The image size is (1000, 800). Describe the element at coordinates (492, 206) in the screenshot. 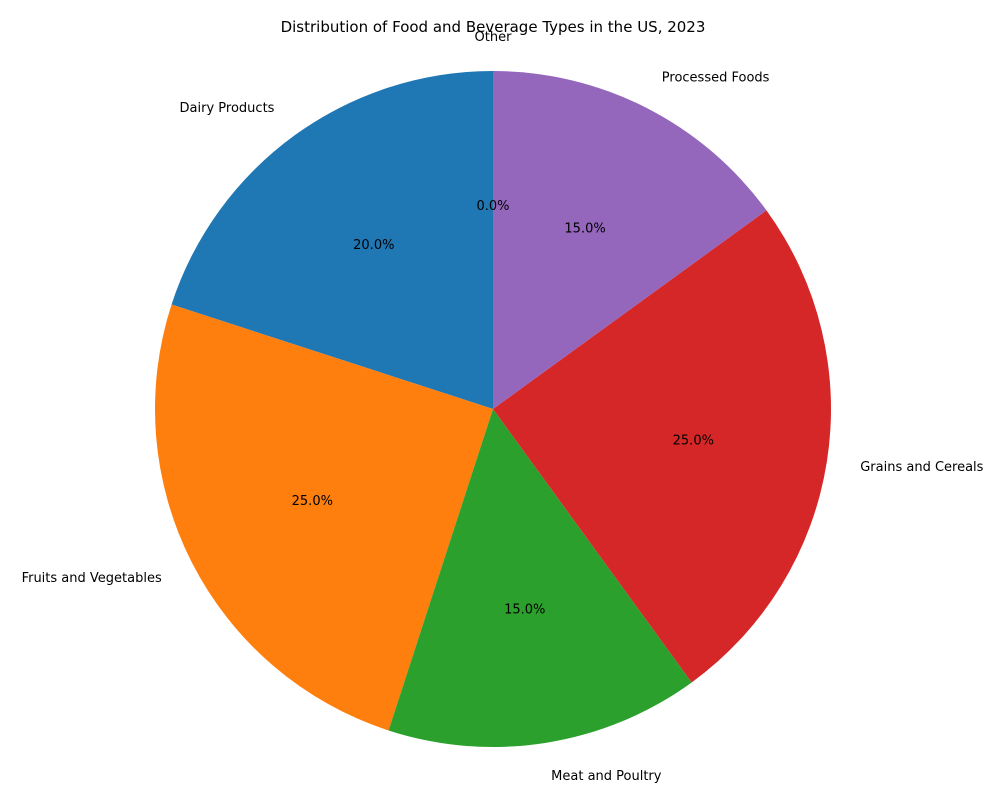

I see `slice-percent-other: 0.0%` at that location.